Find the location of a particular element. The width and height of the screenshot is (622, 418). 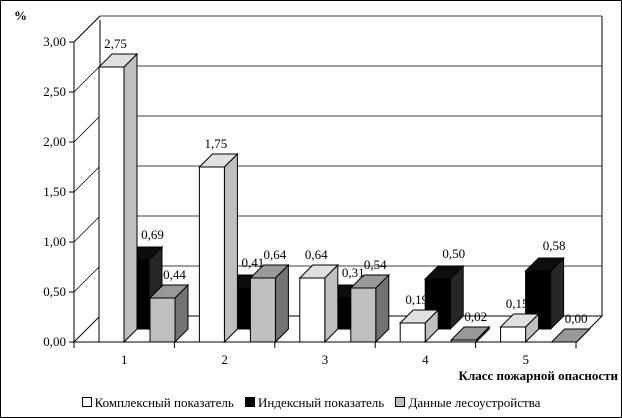

legend-label-complex: Комплексный показатель is located at coordinates (164, 402).